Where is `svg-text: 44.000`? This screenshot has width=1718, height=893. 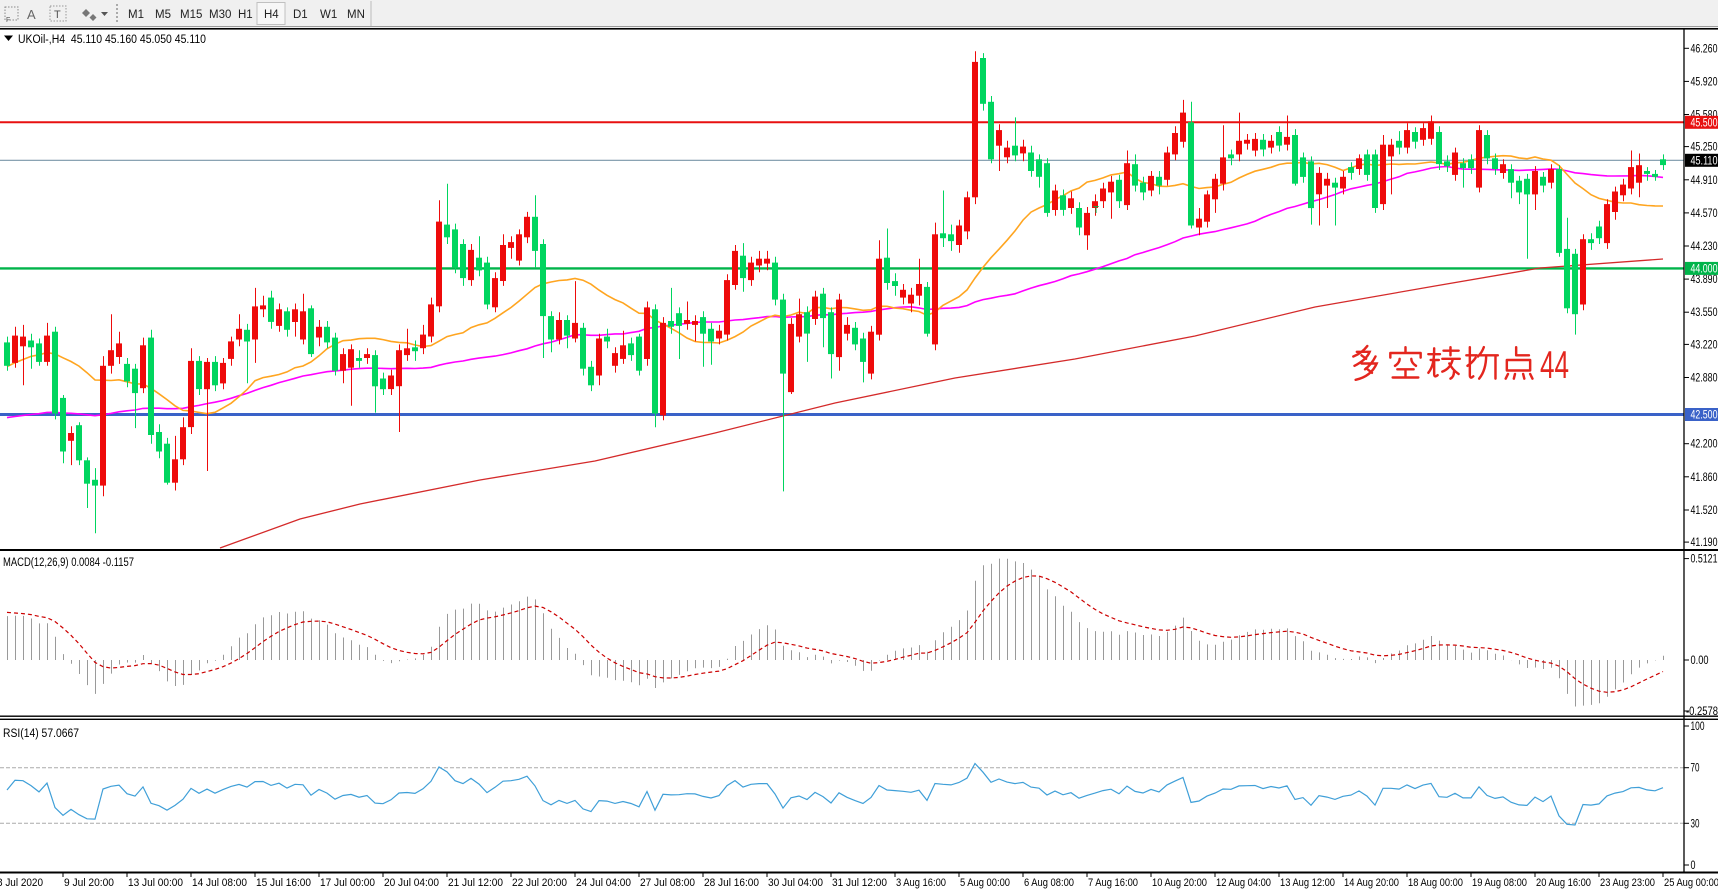
svg-text: 44.000 is located at coordinates (1704, 270).